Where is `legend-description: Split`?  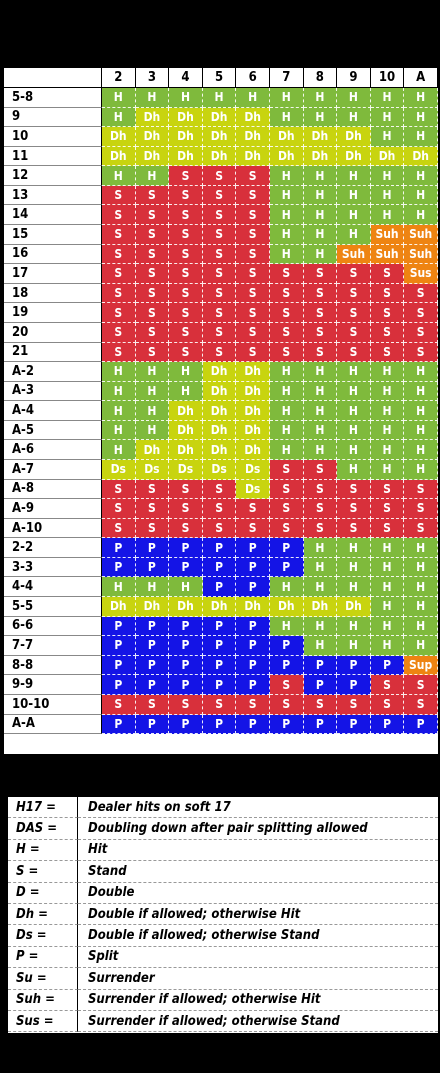 legend-description: Split is located at coordinates (258, 958).